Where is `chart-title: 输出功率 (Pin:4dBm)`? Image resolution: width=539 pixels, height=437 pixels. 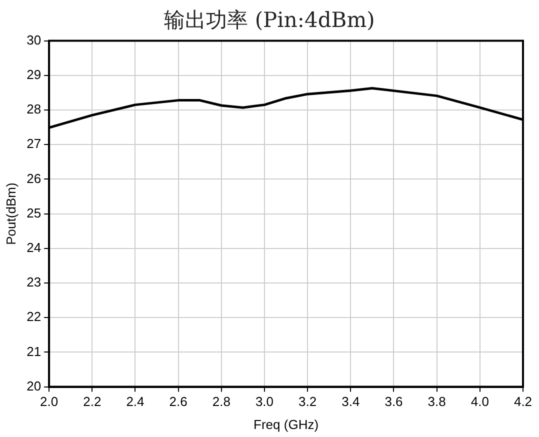
chart-title: 输出功率 (Pin:4dBm) is located at coordinates (269, 20).